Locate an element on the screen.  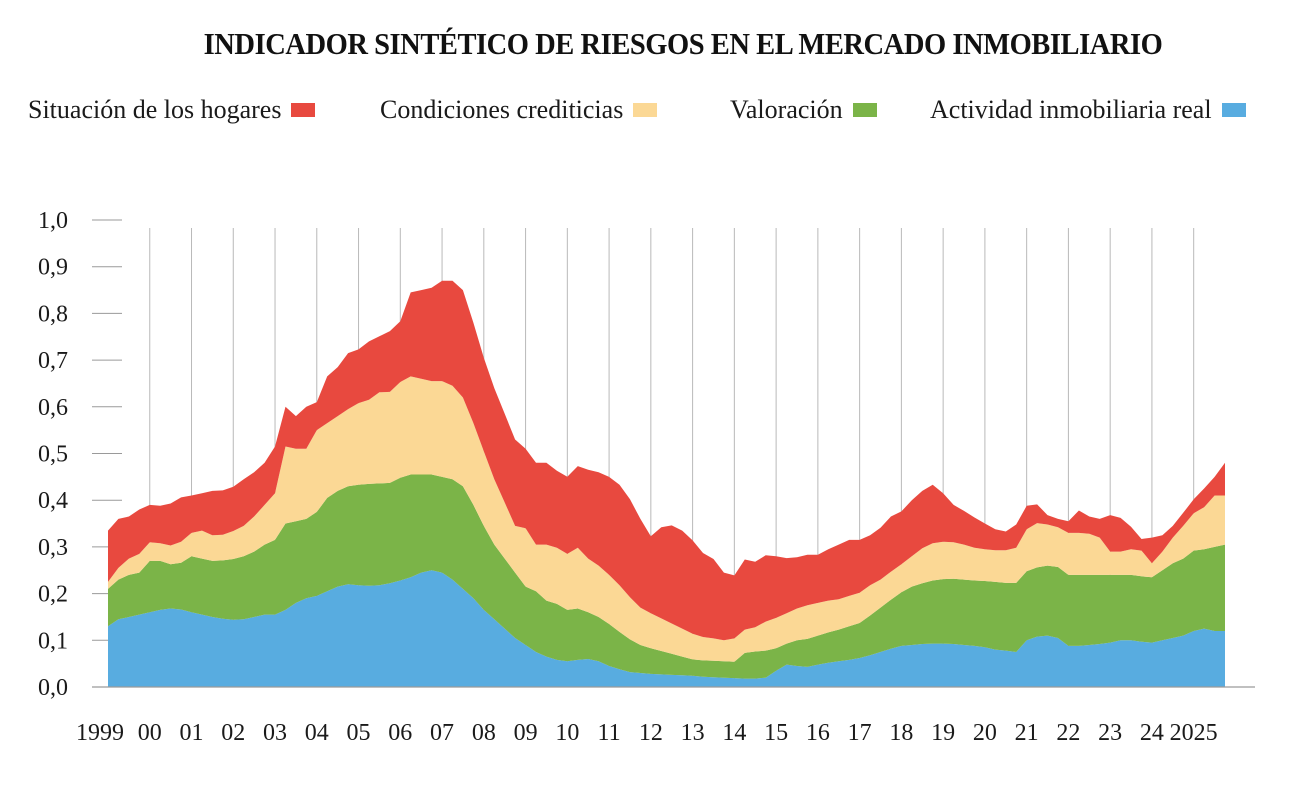
legend-label: Condiciones crediticias is located at coordinates (502, 109).